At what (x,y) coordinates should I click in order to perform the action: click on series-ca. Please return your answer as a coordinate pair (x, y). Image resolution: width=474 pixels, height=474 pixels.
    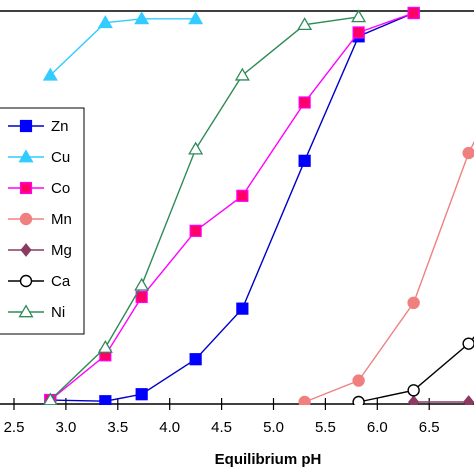
    Looking at the image, I should click on (413, 370).